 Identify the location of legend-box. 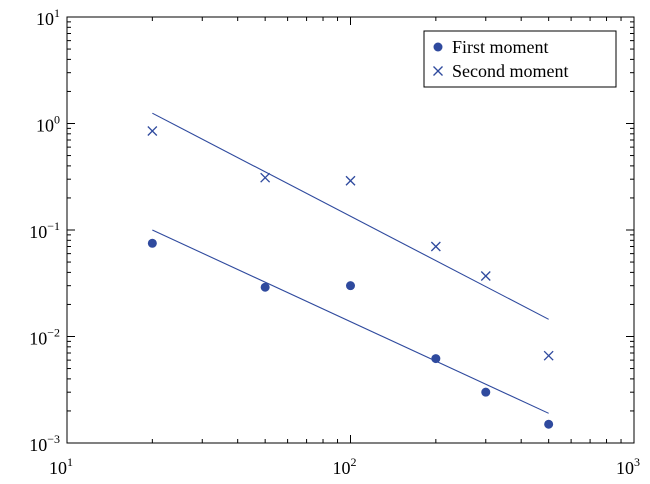
(520, 59).